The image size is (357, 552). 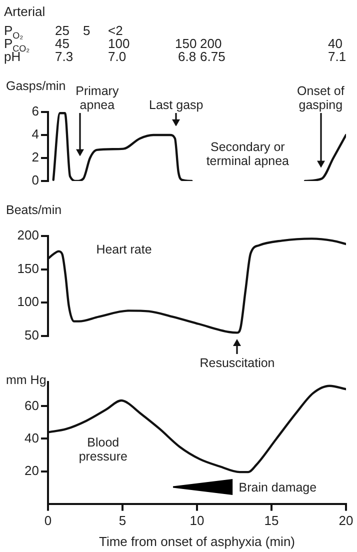 I want to click on x-tick-label: 10, so click(x=197, y=520).